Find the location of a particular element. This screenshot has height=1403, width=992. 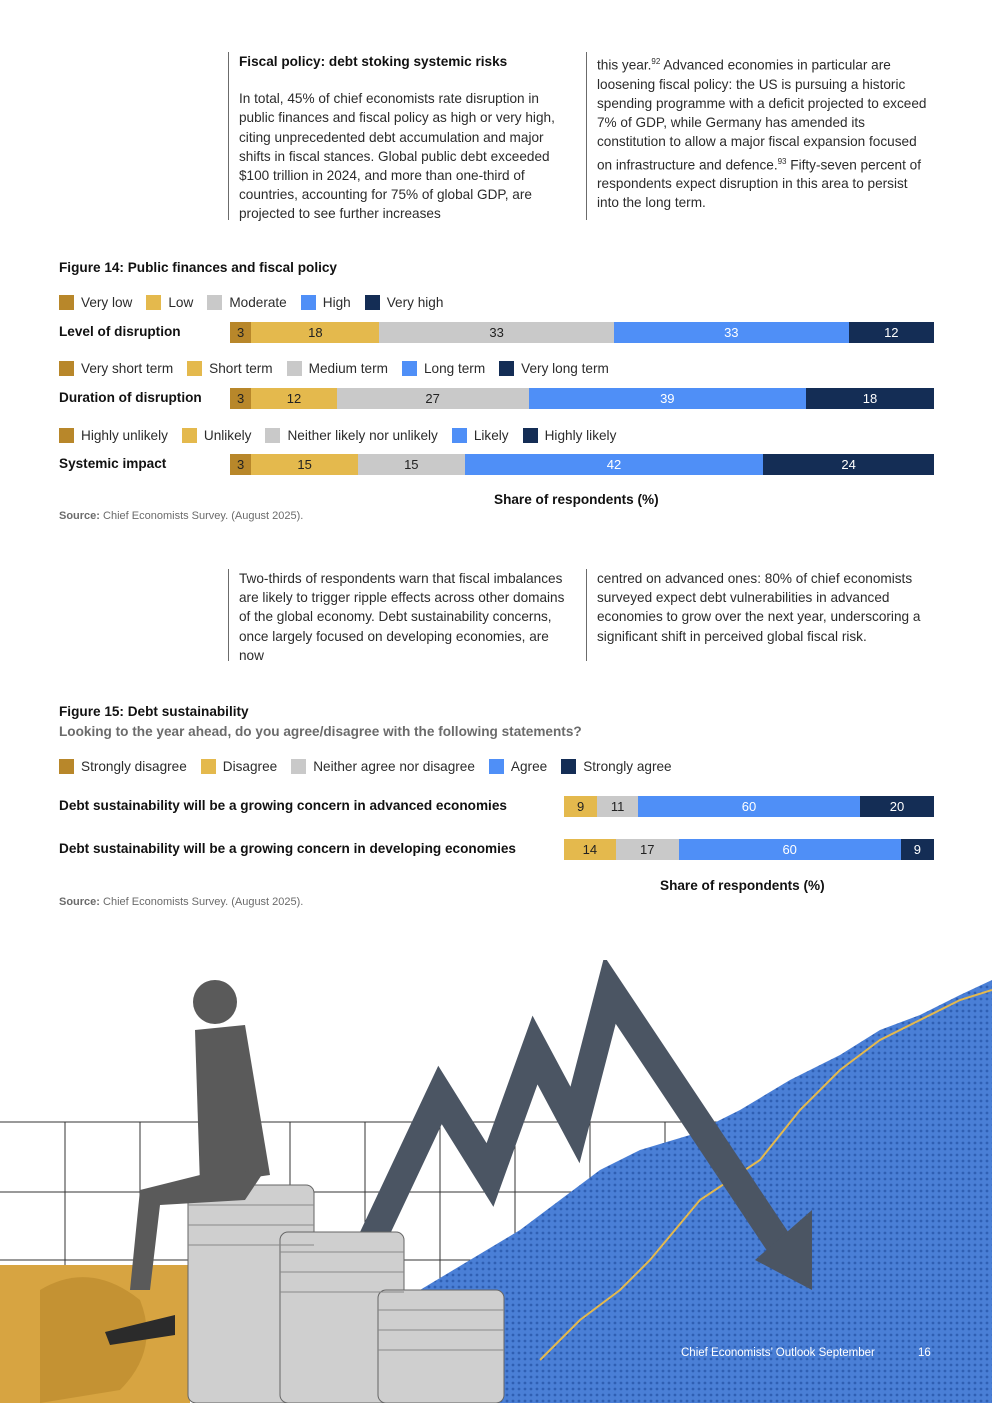

legend-item: Strongly agree is located at coordinates (616, 766).